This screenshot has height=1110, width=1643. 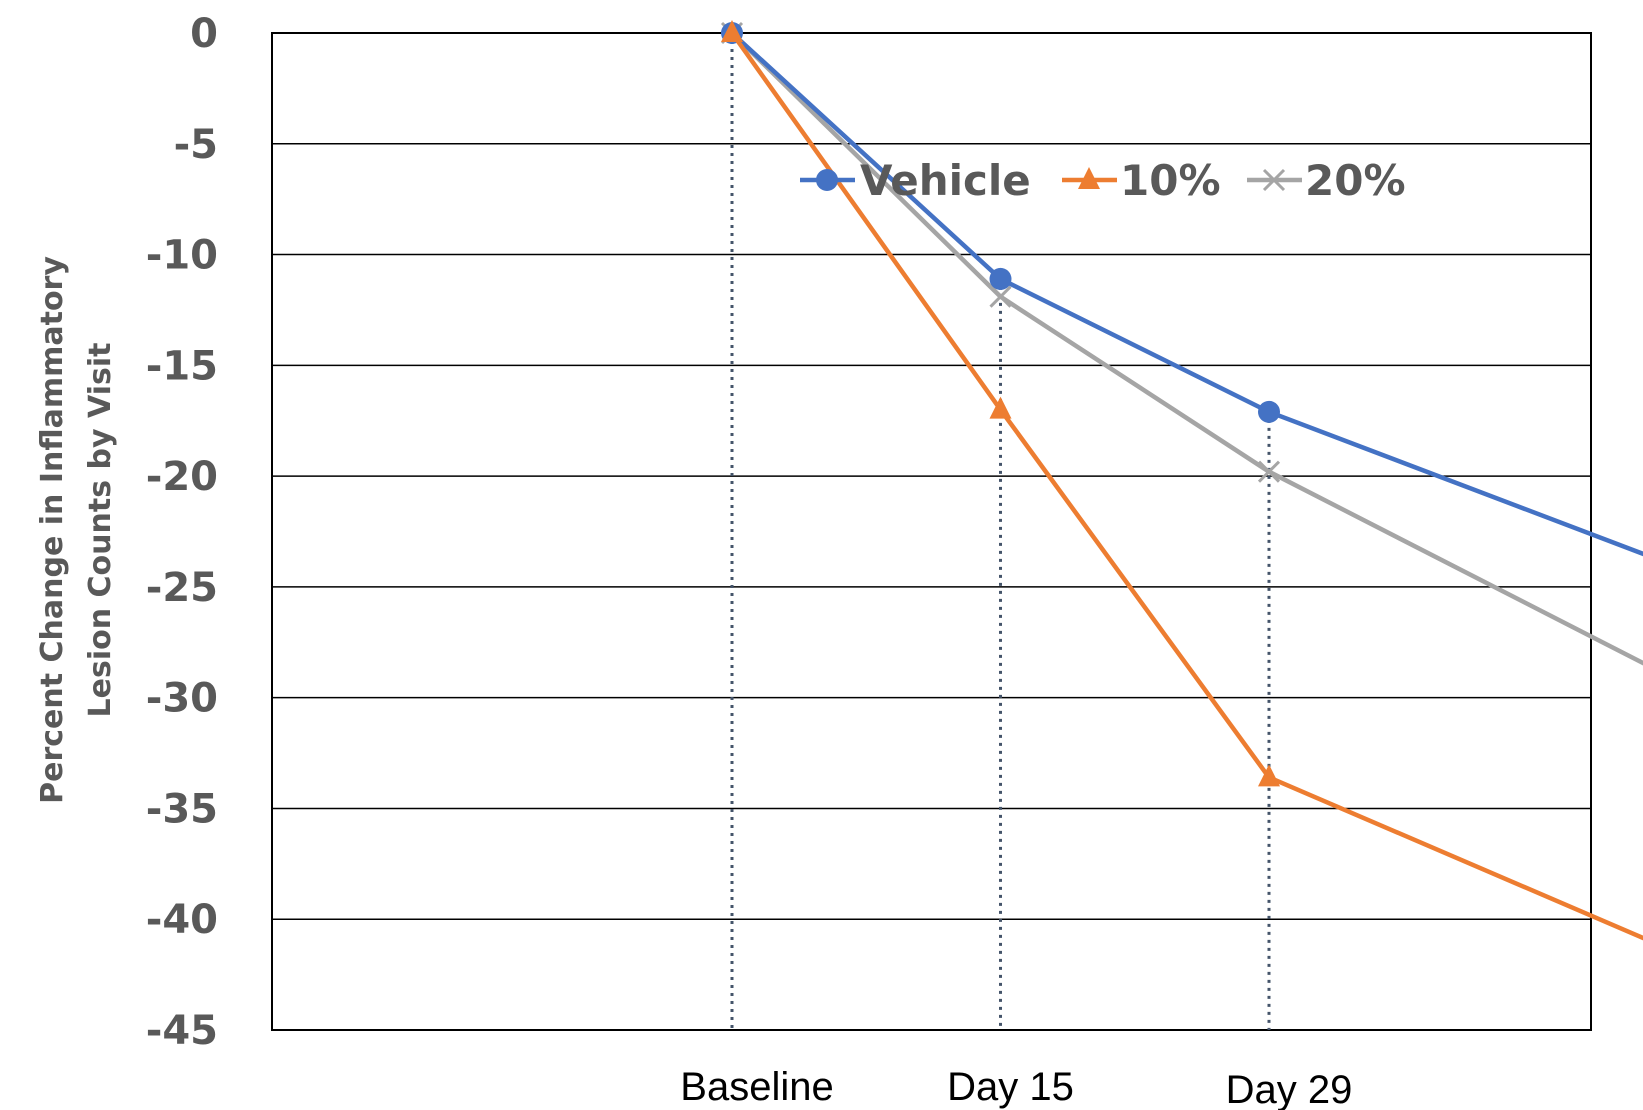 I want to click on y-axis-ticks: 0 -5 -10 -15 -20 -25 -30 -35 -40 -45, so click(x=182, y=532).